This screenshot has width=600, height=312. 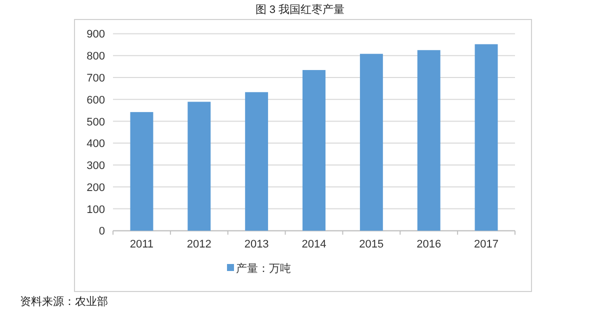 I want to click on legend-label: 产量：万吨, so click(x=263, y=268).